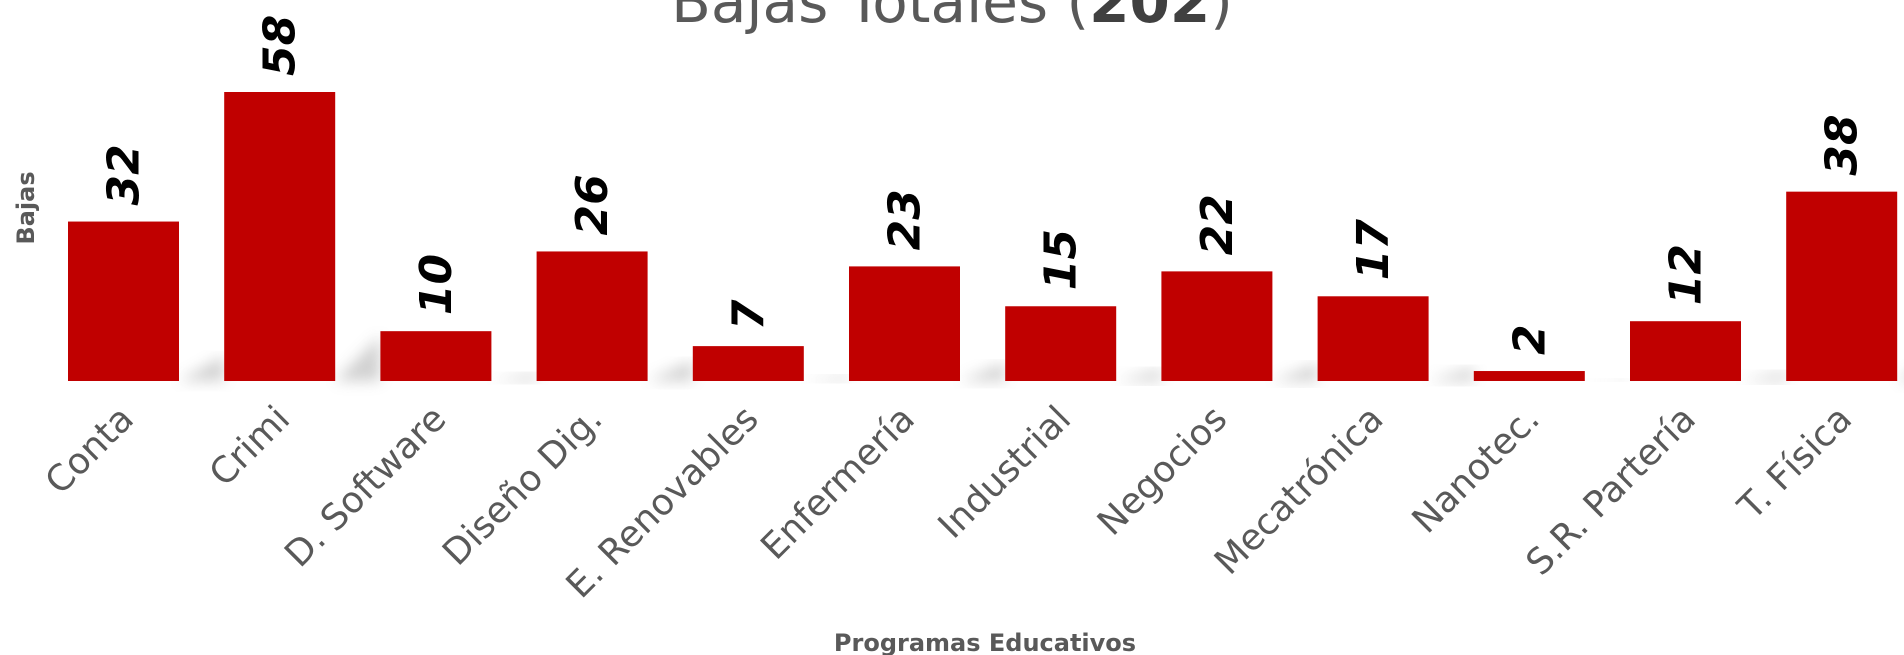 The width and height of the screenshot is (1904, 655). I want to click on value-label: 10, so click(436, 284).